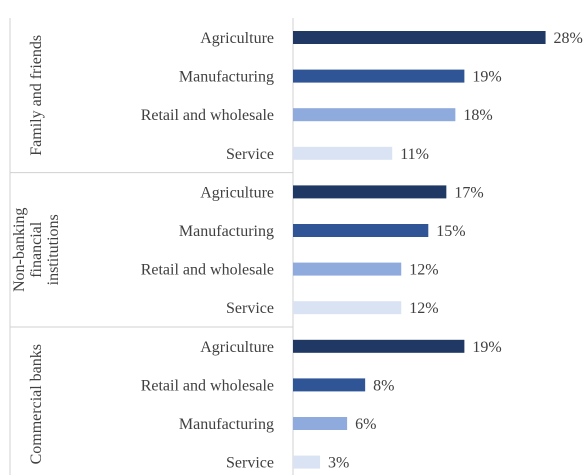  What do you see at coordinates (338, 463) in the screenshot?
I see `value-label: 3%` at bounding box center [338, 463].